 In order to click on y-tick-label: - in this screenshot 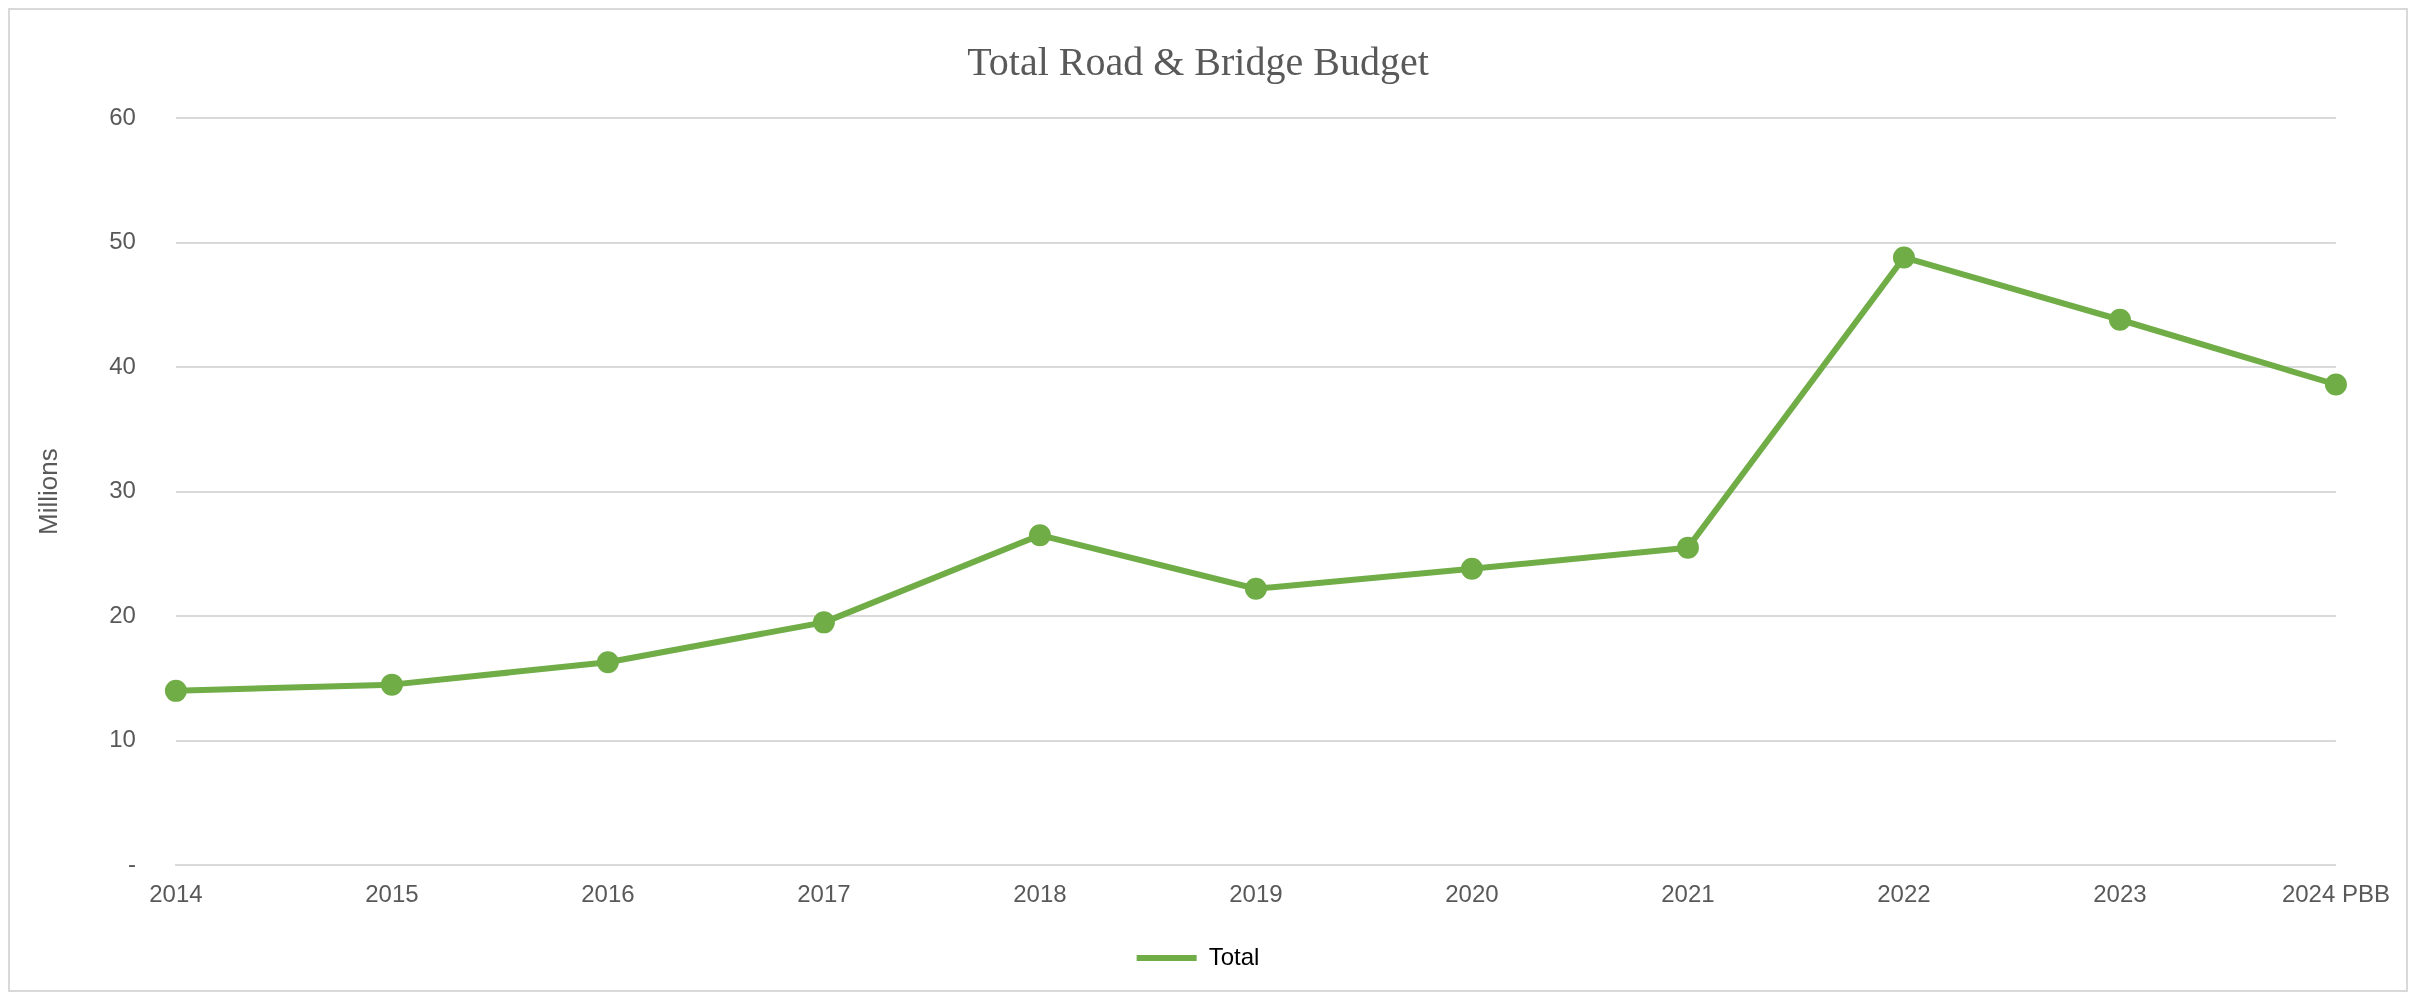, I will do `click(131, 863)`.